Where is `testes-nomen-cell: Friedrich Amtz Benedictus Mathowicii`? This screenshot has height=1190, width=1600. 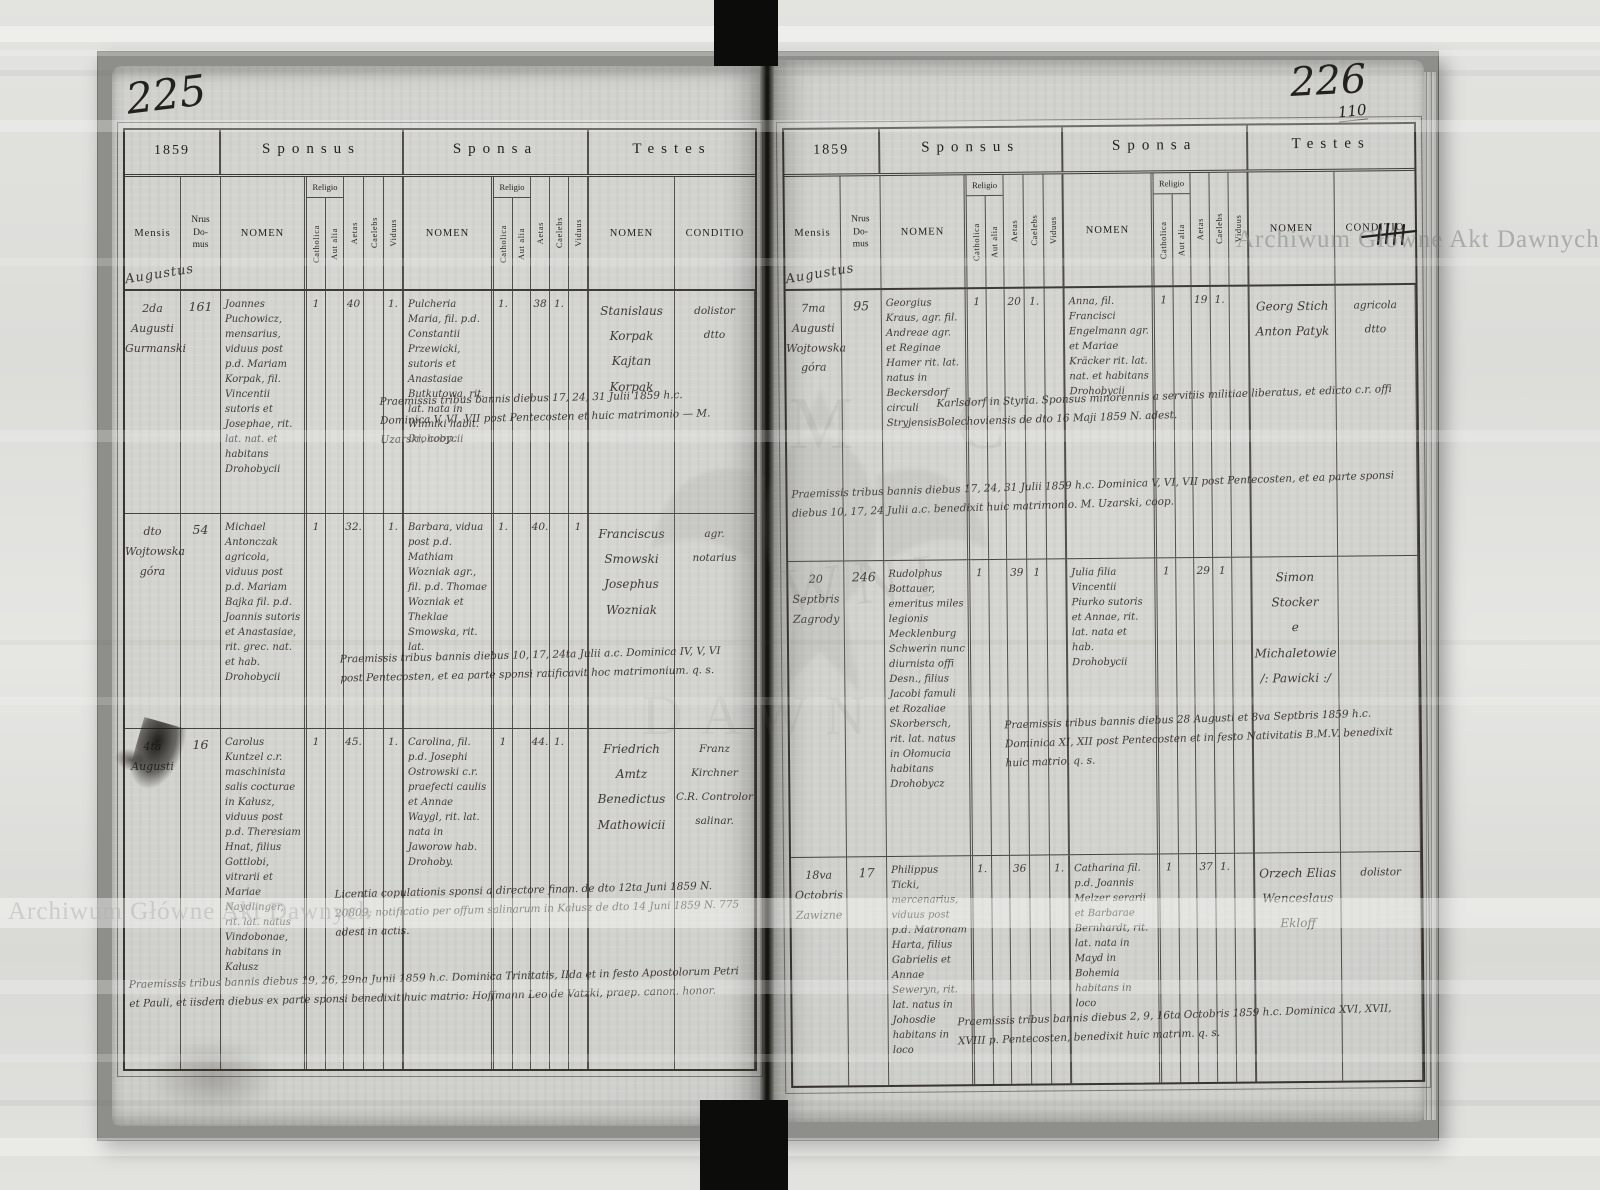
testes-nomen-cell: Friedrich Amtz Benedictus Mathowicii is located at coordinates (632, 899).